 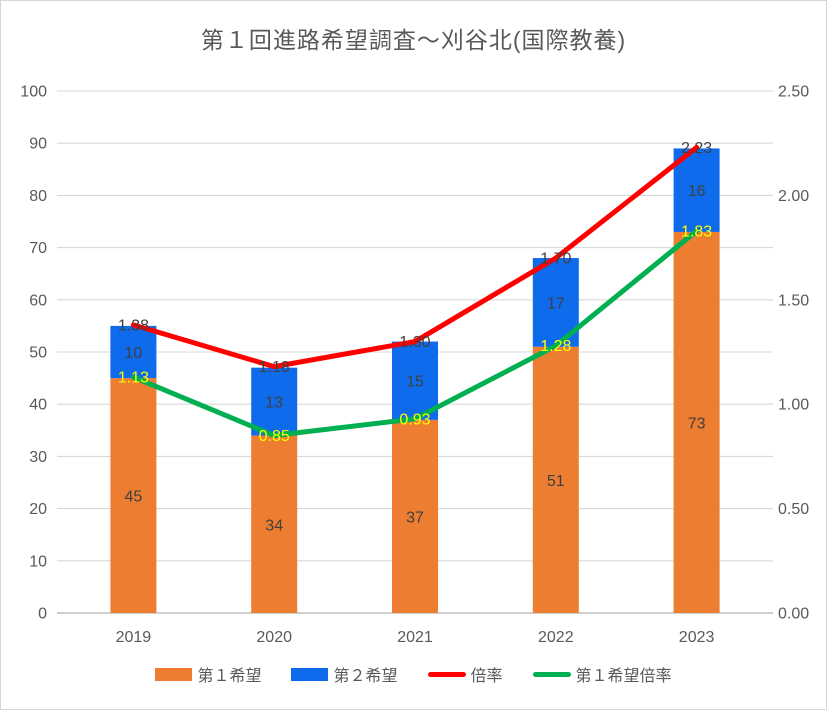 What do you see at coordinates (38, 457) in the screenshot?
I see `left-axis-tick: 30` at bounding box center [38, 457].